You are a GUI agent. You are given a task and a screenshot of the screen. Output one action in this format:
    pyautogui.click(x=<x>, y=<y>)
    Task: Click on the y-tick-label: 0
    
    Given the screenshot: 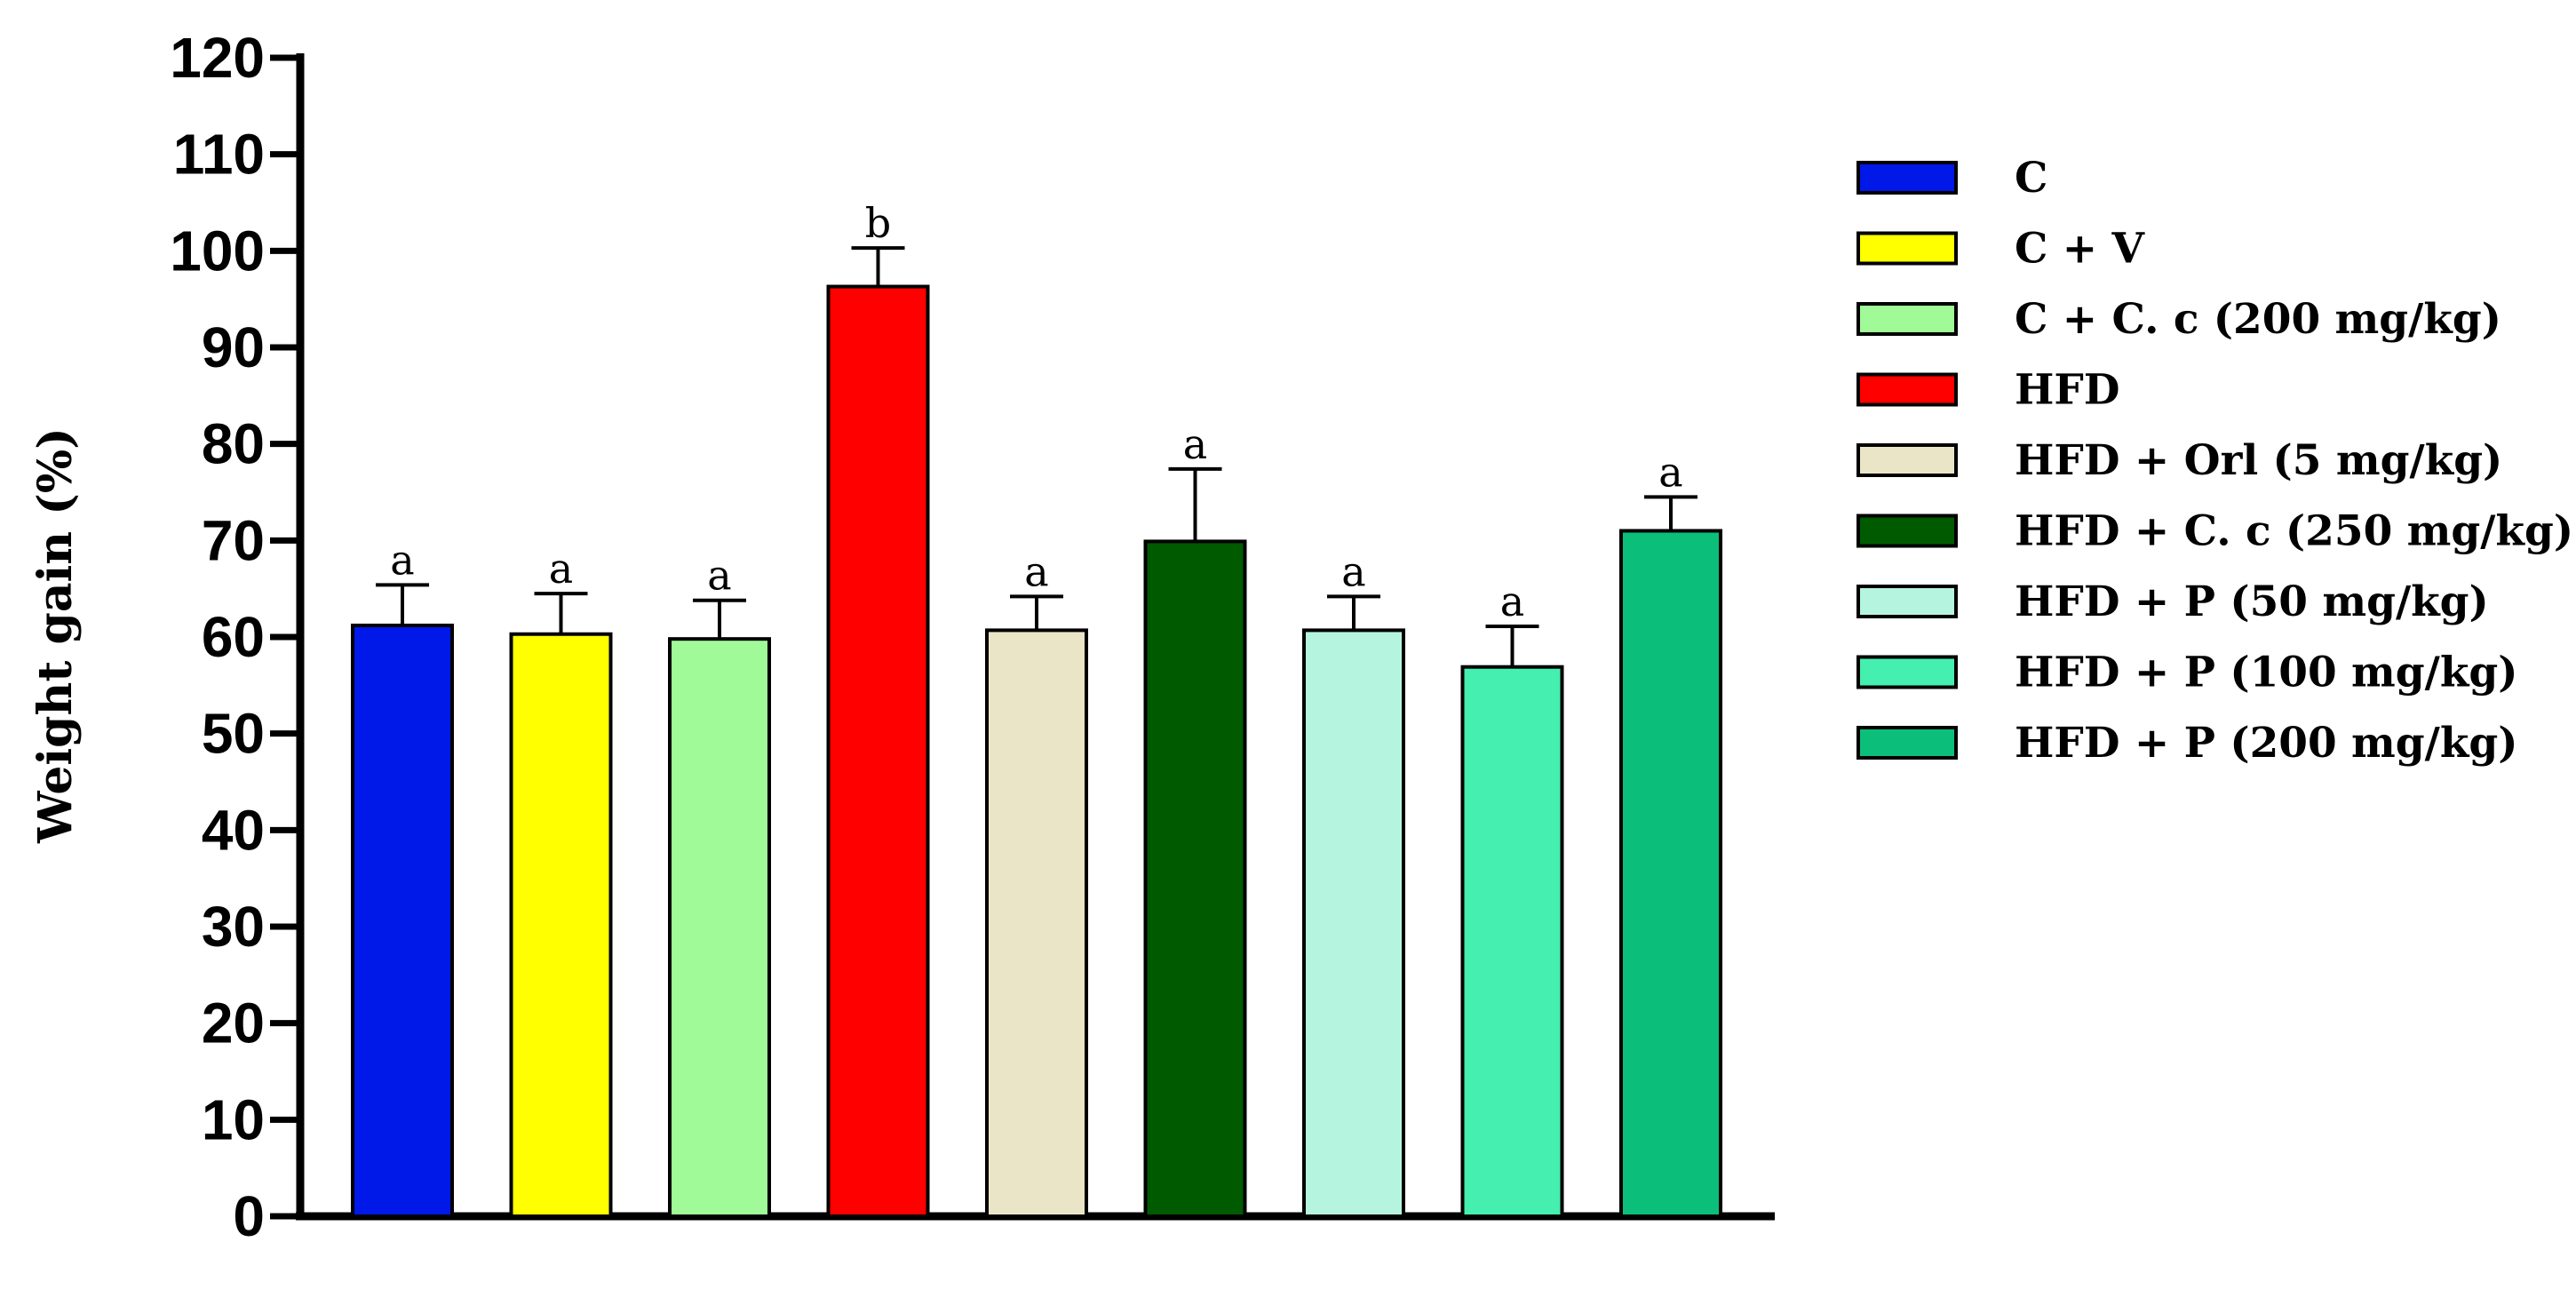 What is the action you would take?
    pyautogui.click(x=249, y=1216)
    